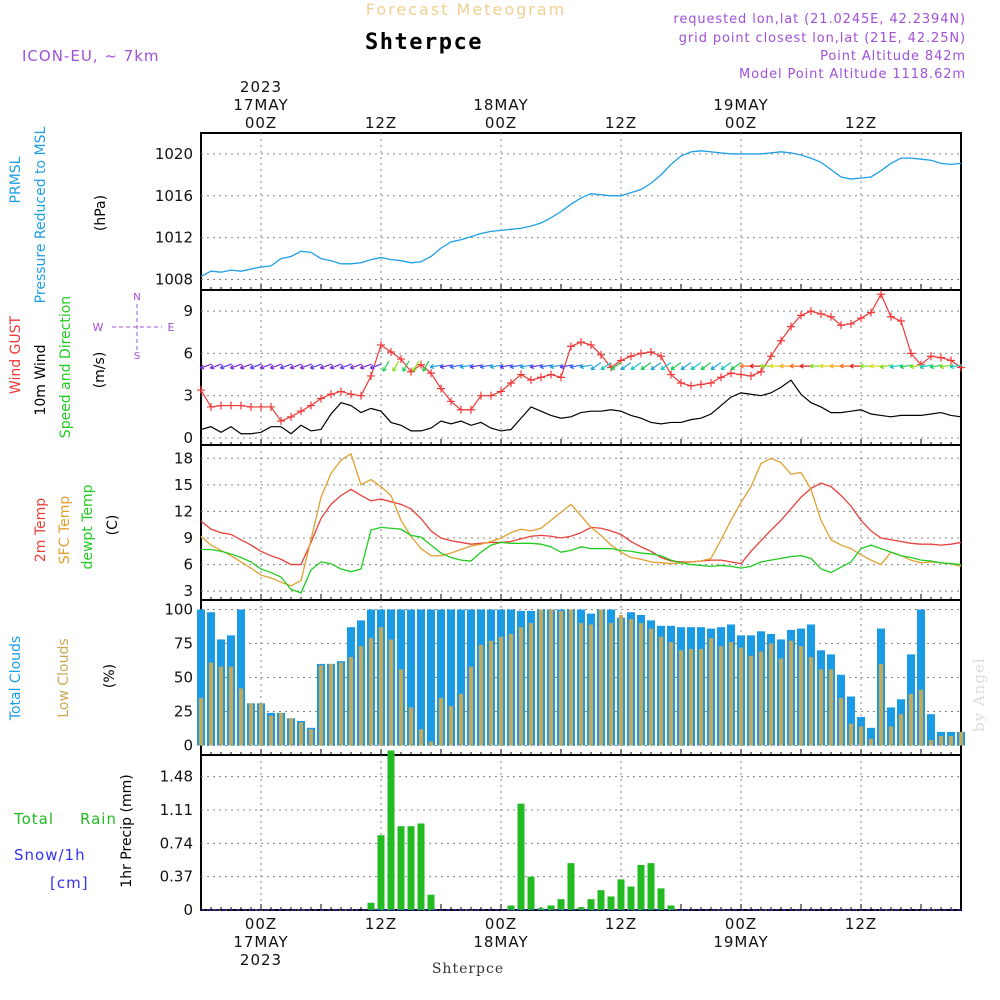  I want to click on y-tick-label: 1012, so click(174, 238).